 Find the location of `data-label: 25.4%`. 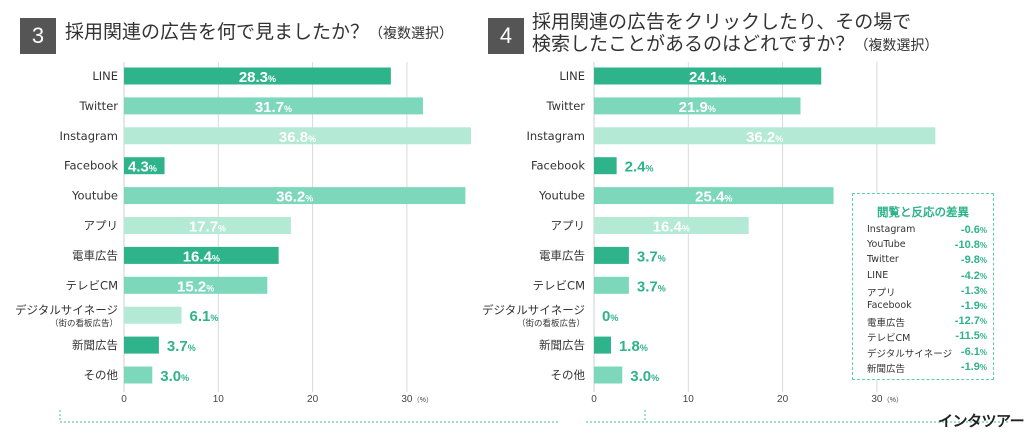

data-label: 25.4% is located at coordinates (713, 197).